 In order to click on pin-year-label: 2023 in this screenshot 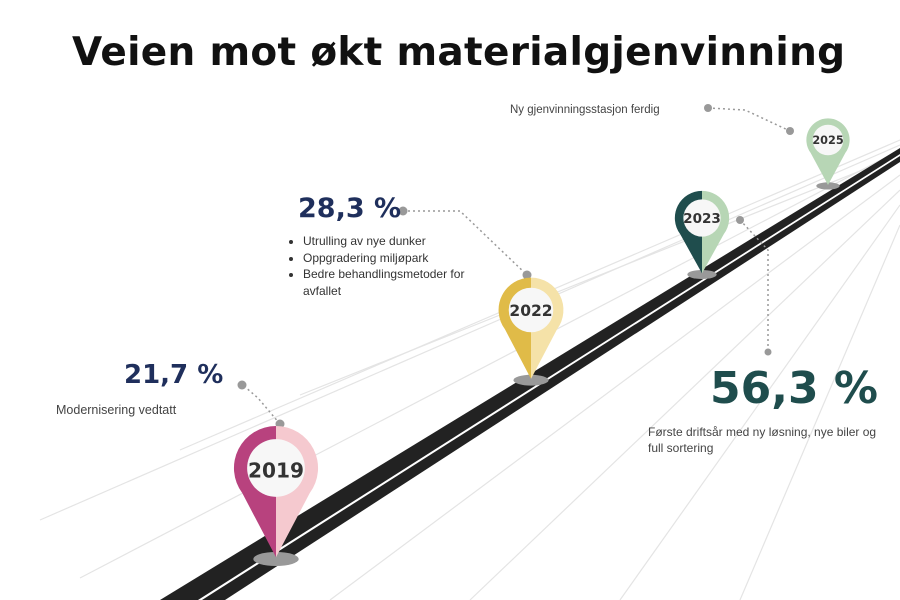, I will do `click(702, 219)`.